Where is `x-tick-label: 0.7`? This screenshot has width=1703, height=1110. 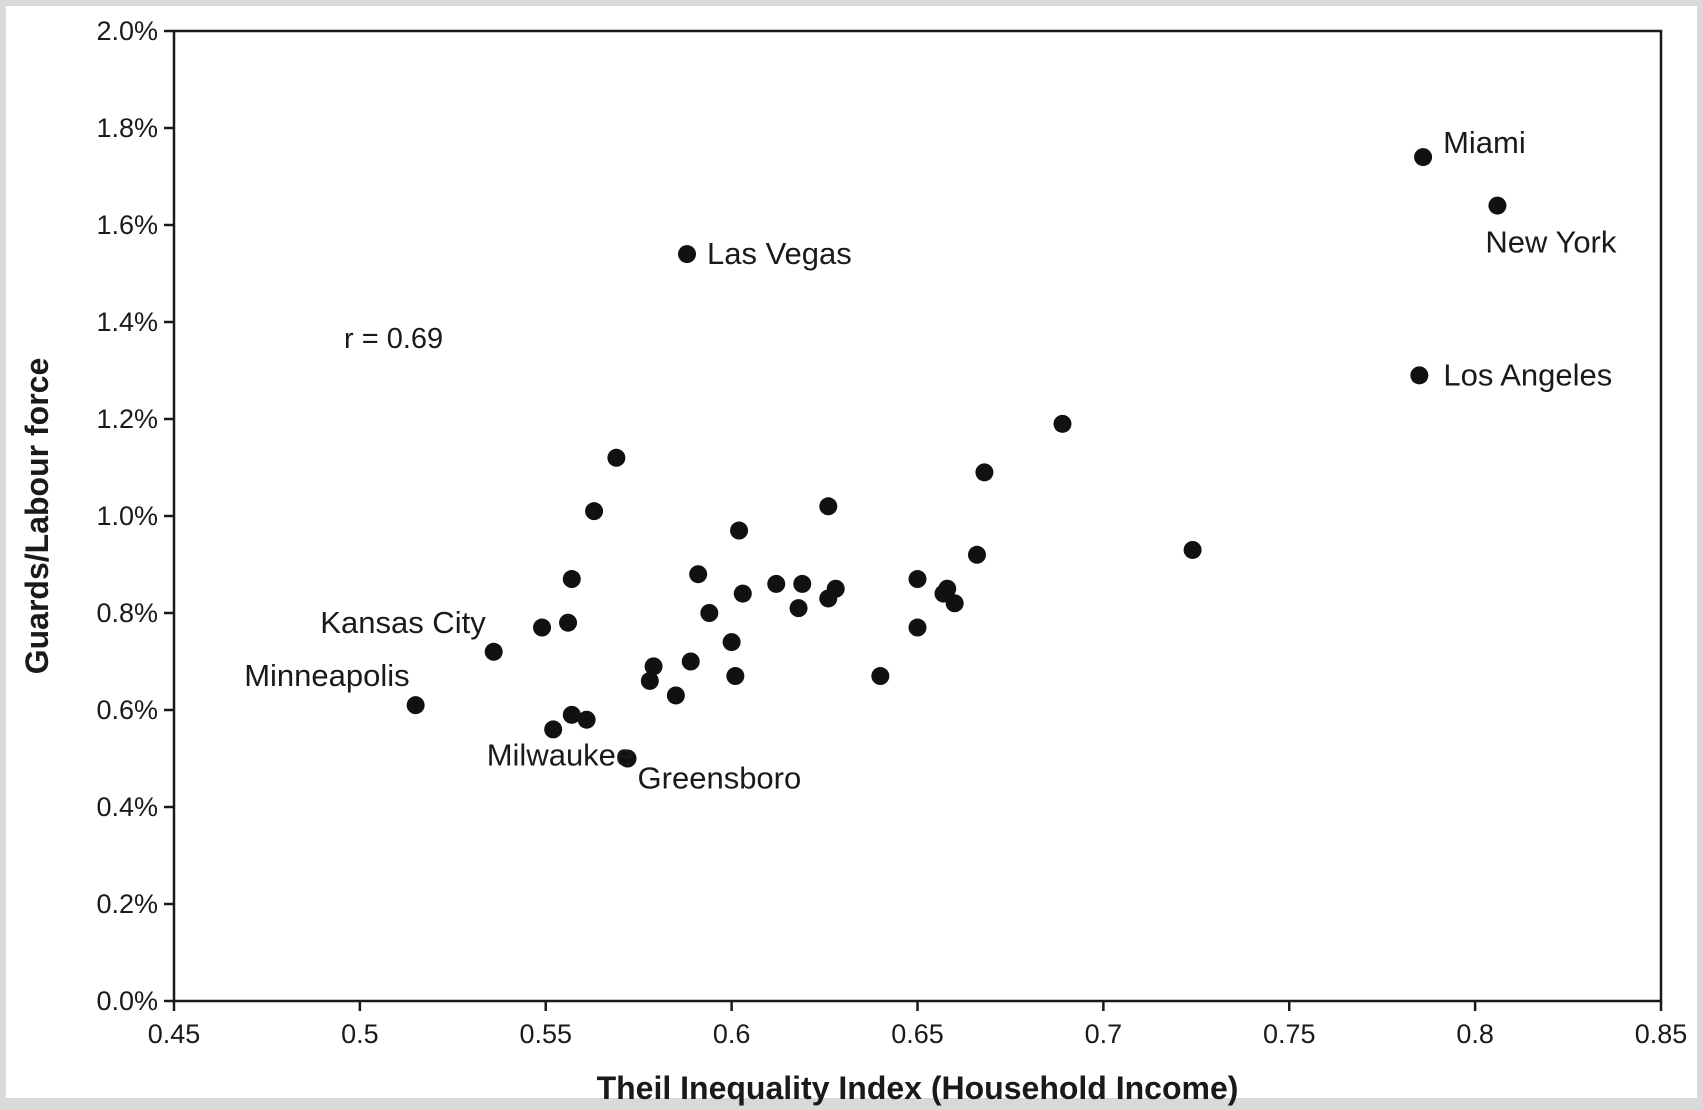 x-tick-label: 0.7 is located at coordinates (1104, 1034).